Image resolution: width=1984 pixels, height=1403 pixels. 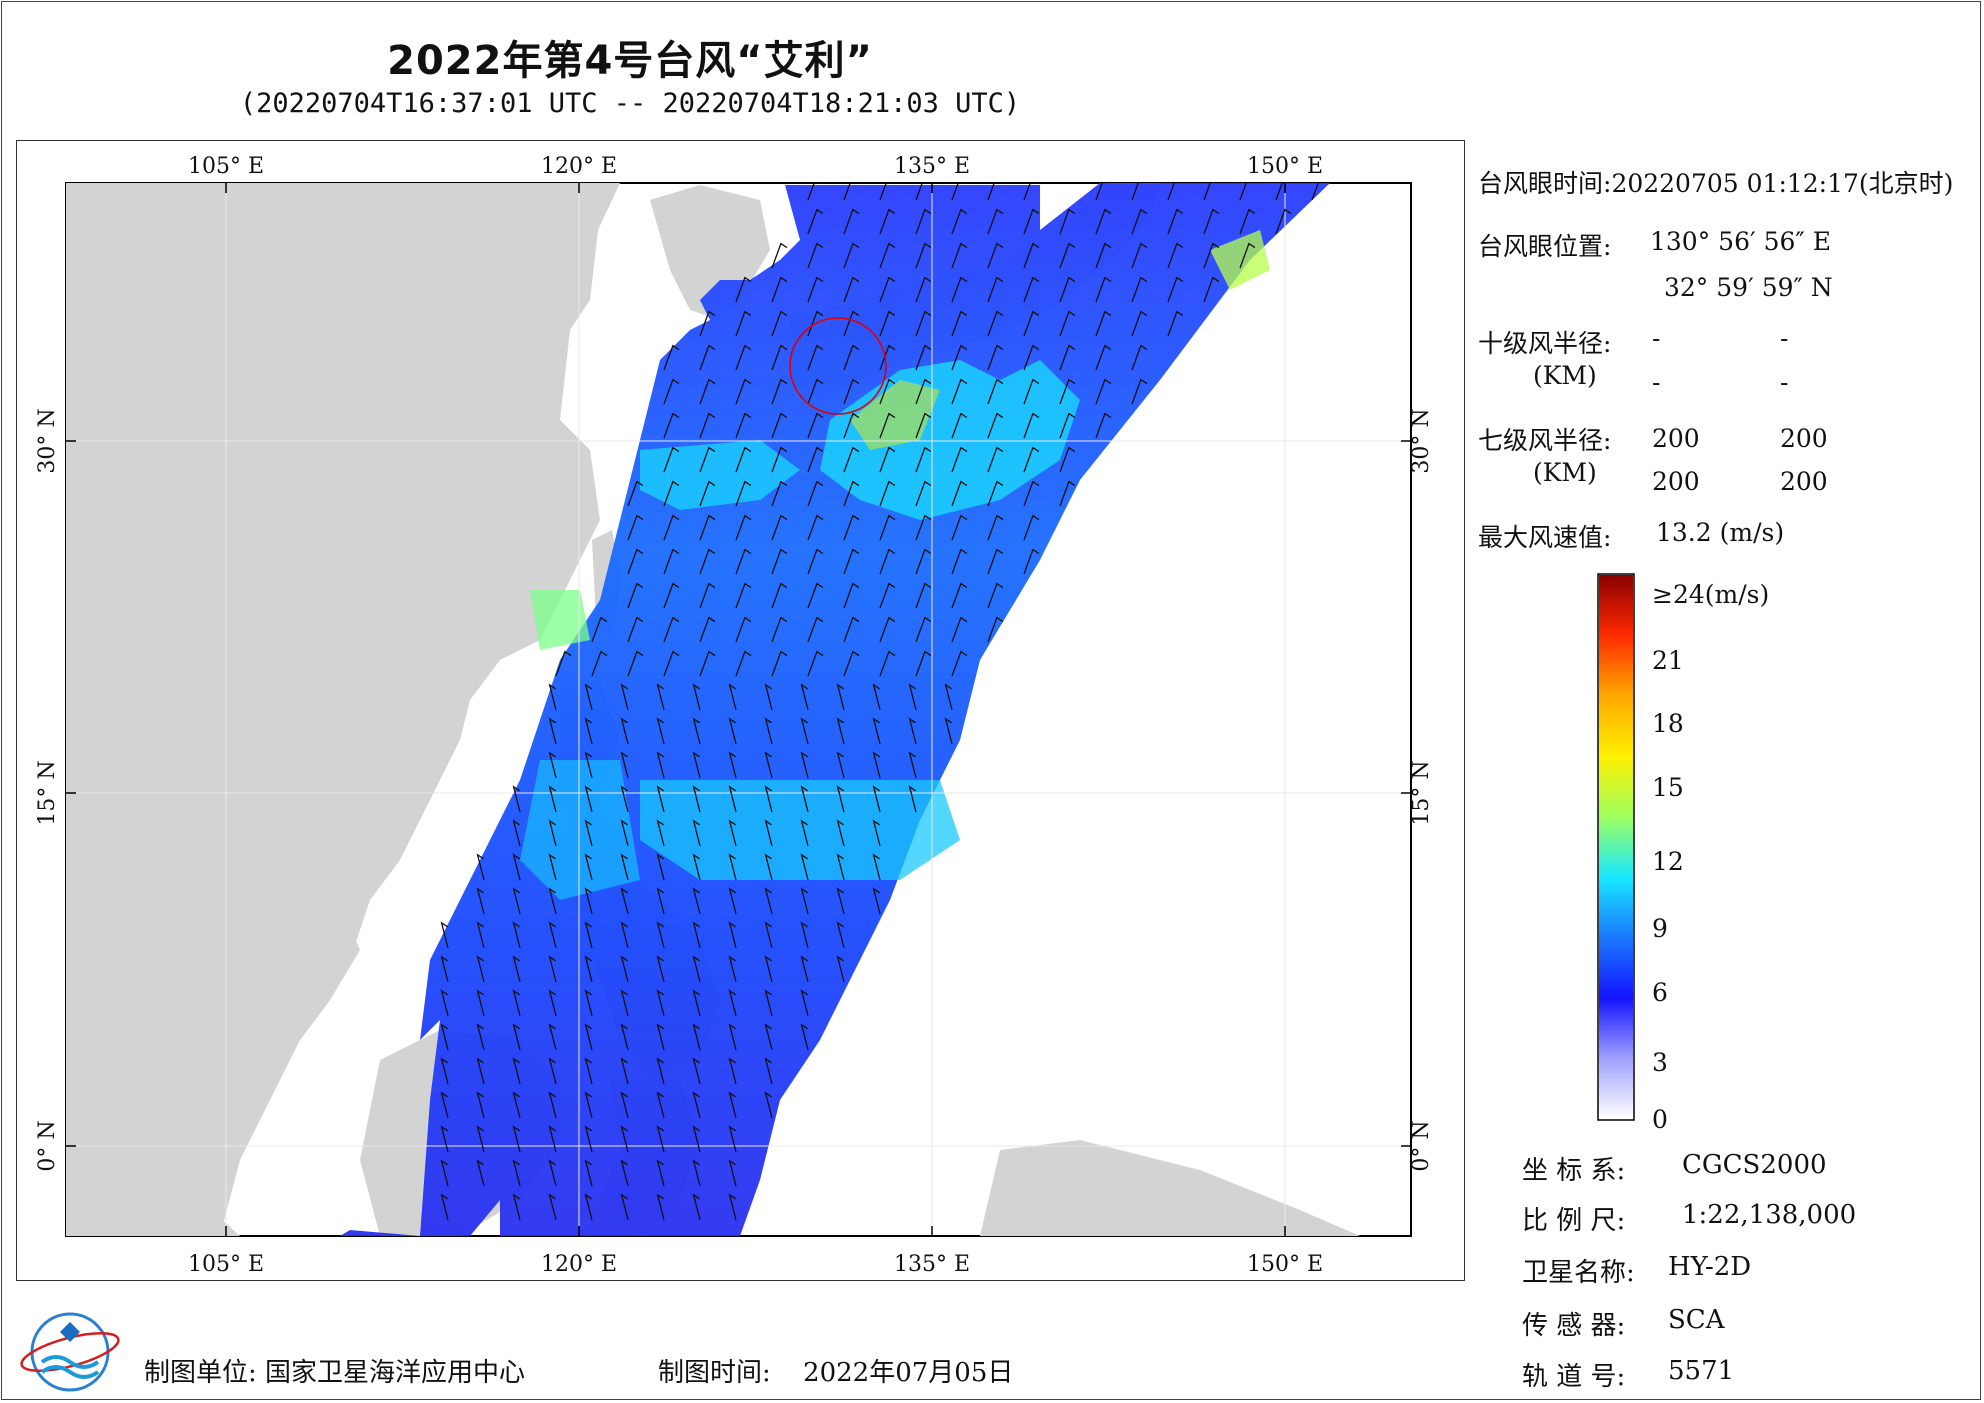 I want to click on lat-label-left: 30° N, so click(x=47, y=440).